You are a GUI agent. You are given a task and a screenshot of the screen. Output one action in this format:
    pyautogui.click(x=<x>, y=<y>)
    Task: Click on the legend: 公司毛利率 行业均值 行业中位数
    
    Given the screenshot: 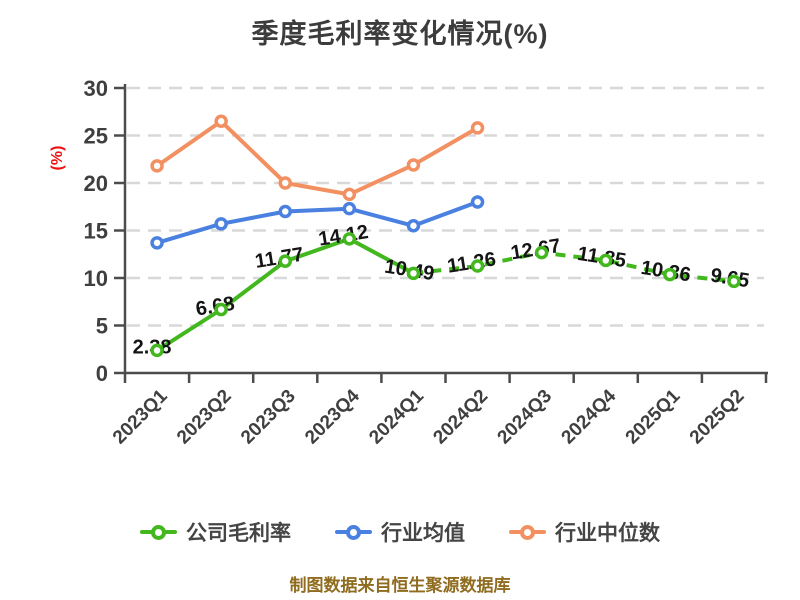 What is the action you would take?
    pyautogui.click(x=400, y=532)
    